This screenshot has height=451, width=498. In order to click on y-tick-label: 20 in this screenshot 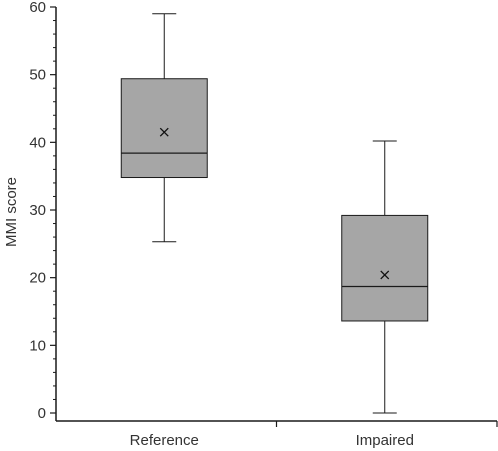, I will do `click(37, 278)`.